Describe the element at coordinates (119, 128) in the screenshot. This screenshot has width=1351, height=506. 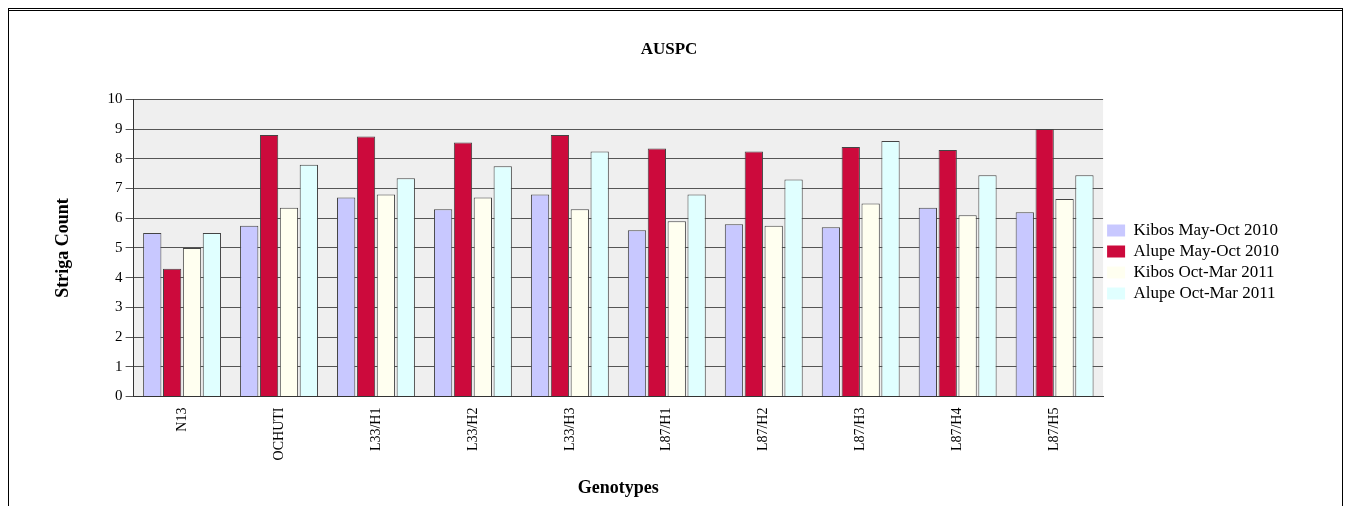
I see `y-tick-label: 9` at that location.